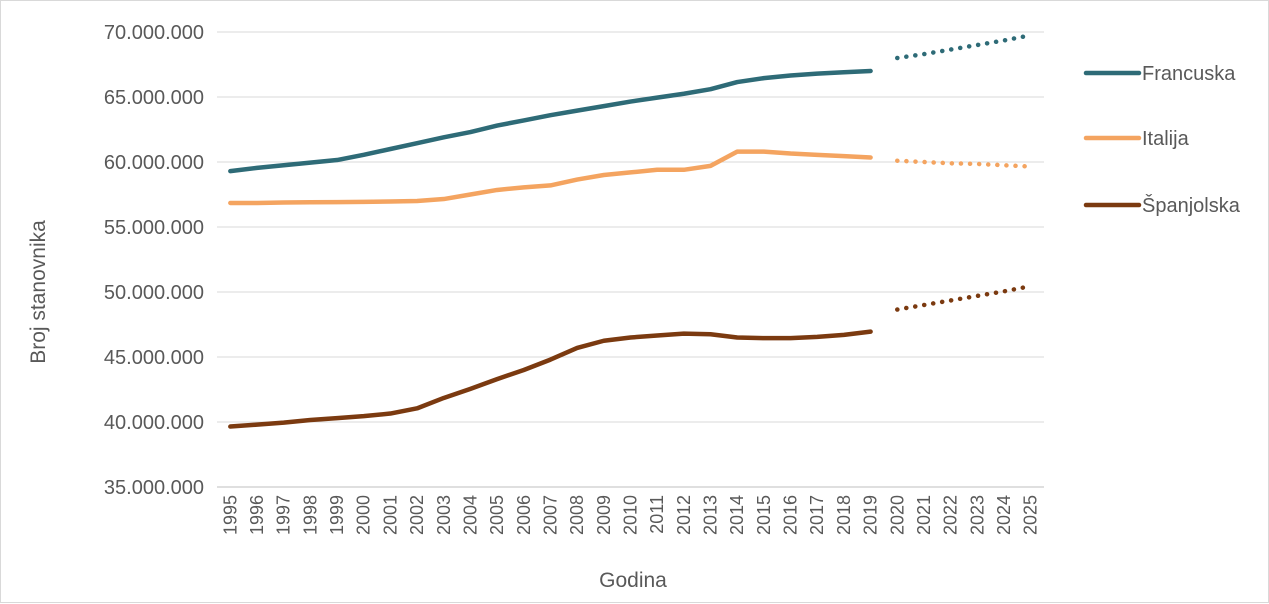 The height and width of the screenshot is (604, 1269). I want to click on y-tick-label: 50.000.000, so click(154, 293).